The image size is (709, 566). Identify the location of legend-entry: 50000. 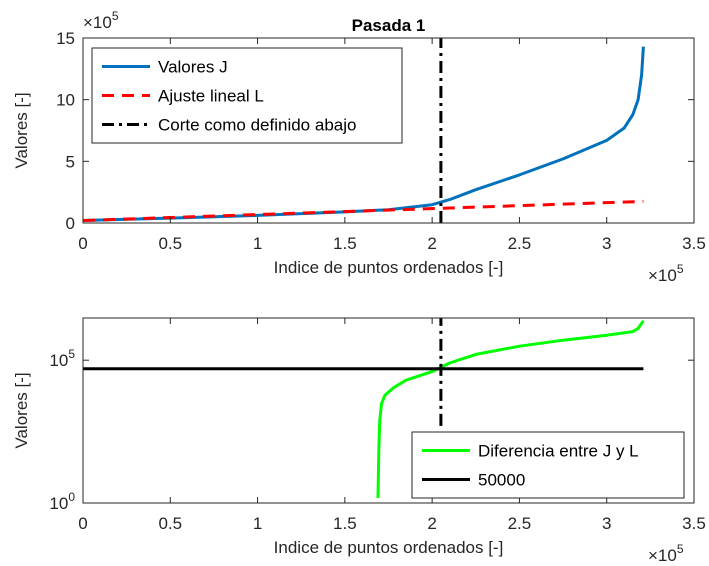
(501, 480).